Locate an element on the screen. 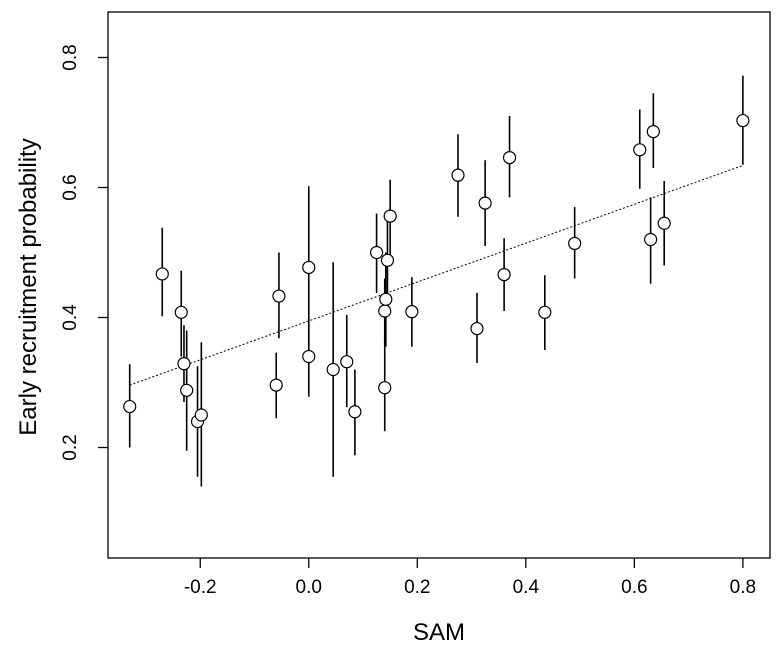 This screenshot has width=779, height=645. x-axis-ticks: -0.2 0.0 0.2 0.4 0.6 0.8 is located at coordinates (470, 578).